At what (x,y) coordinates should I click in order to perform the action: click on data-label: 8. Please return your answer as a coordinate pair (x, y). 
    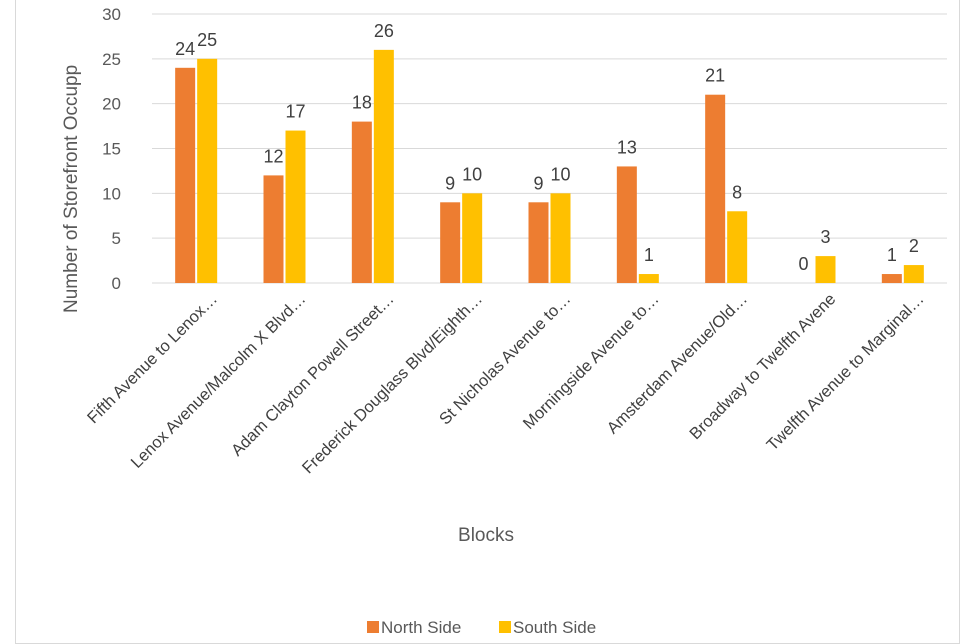
    Looking at the image, I should click on (737, 192).